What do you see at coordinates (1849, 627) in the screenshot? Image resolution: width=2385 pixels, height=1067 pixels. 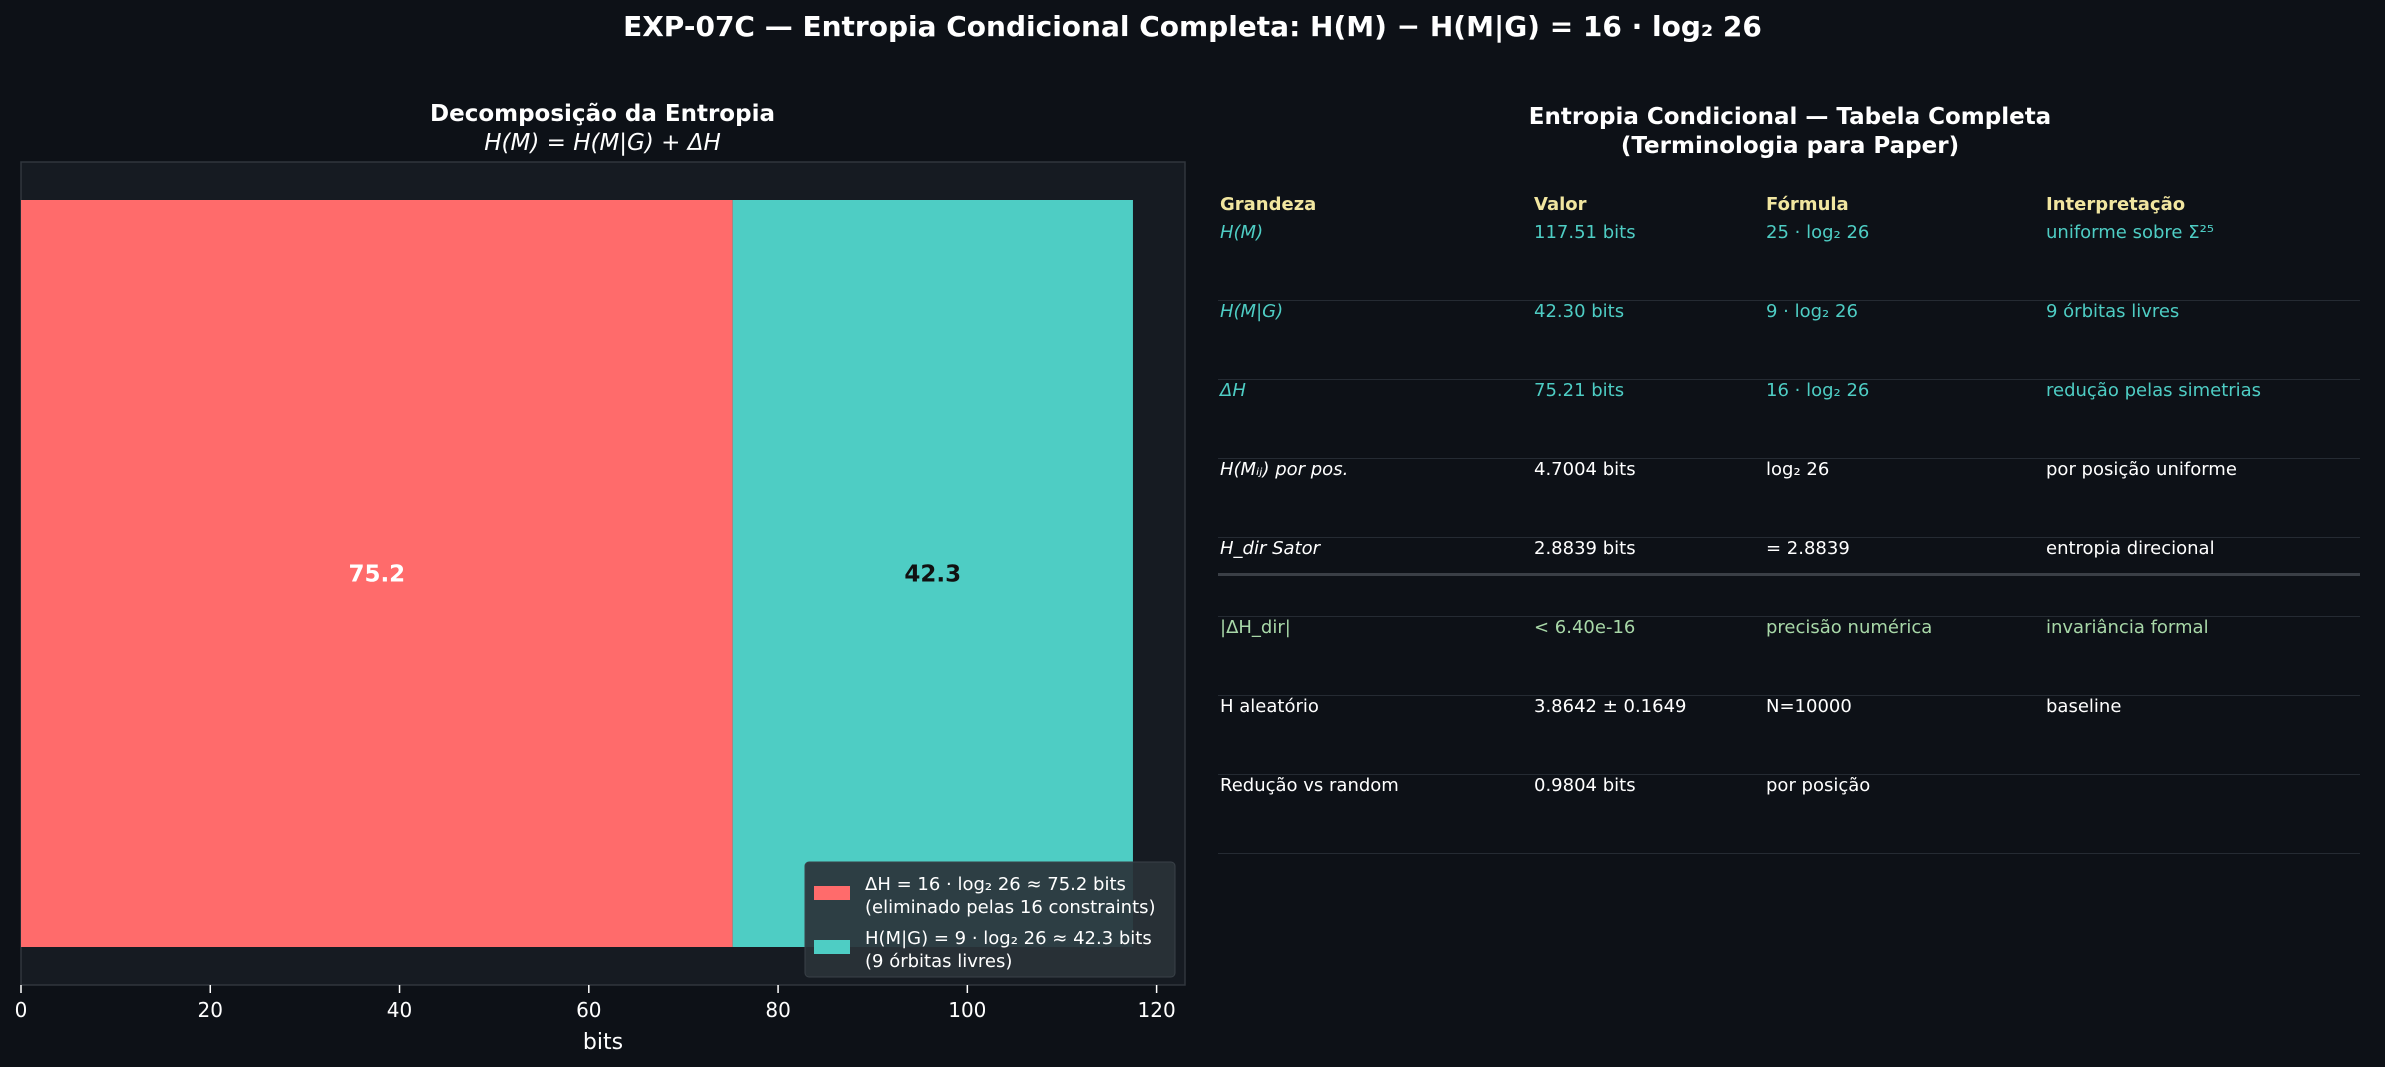 I see `table-cell: precisão numérica` at bounding box center [1849, 627].